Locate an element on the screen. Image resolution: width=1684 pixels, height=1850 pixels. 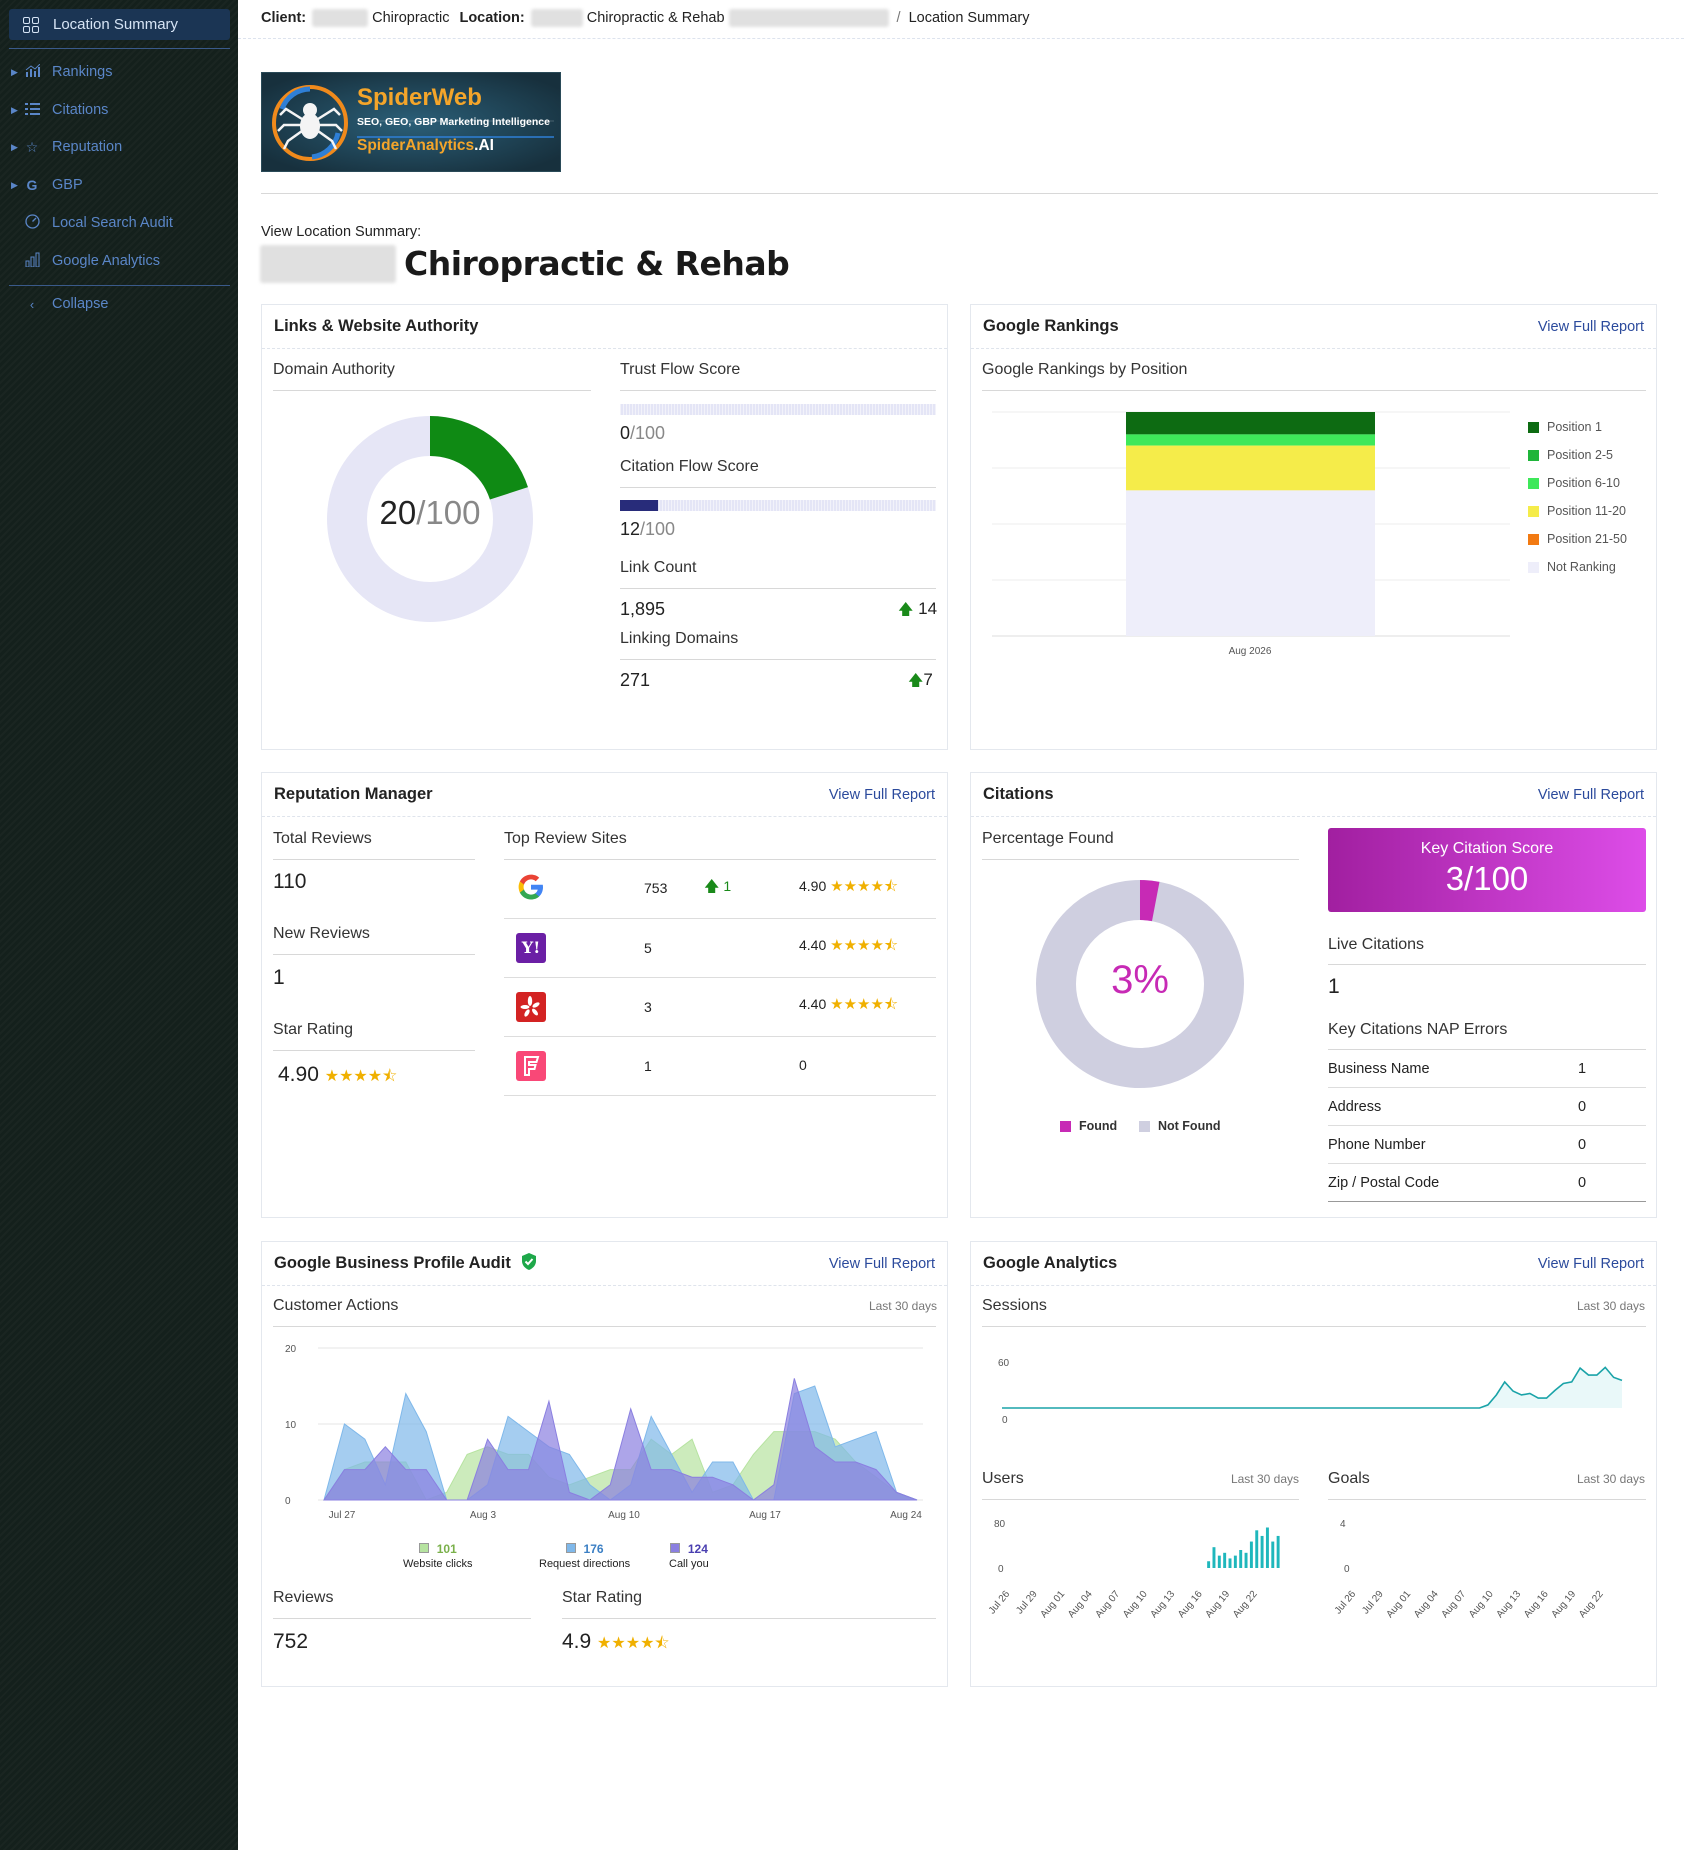
links-card: Links & Website Authority is located at coordinates (604, 527).